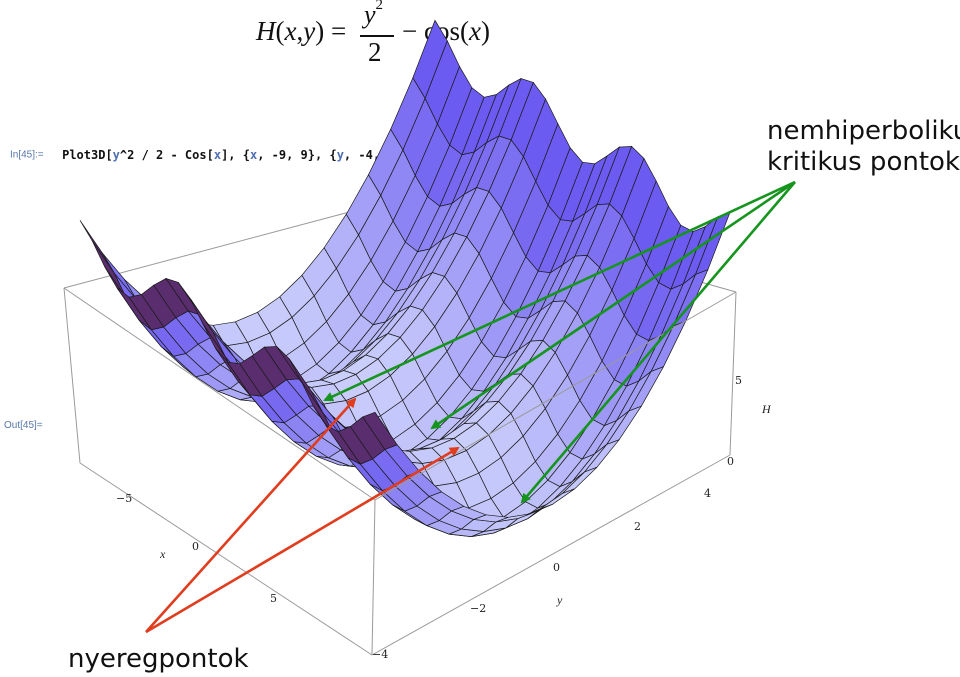  What do you see at coordinates (280, 31) in the screenshot?
I see `formula-paren-open: (` at bounding box center [280, 31].